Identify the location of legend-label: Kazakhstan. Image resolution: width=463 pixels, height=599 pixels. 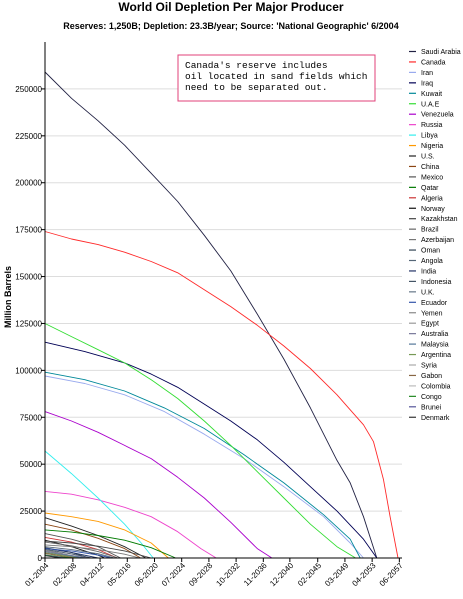
(439, 219).